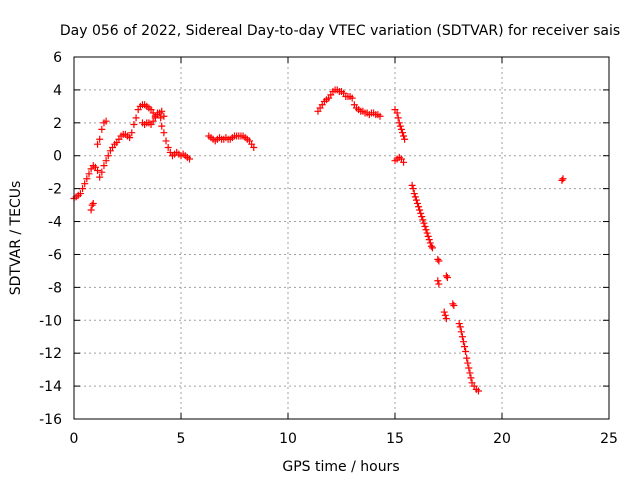 The width and height of the screenshot is (640, 480). I want to click on x-tick-label: 0, so click(74, 439).